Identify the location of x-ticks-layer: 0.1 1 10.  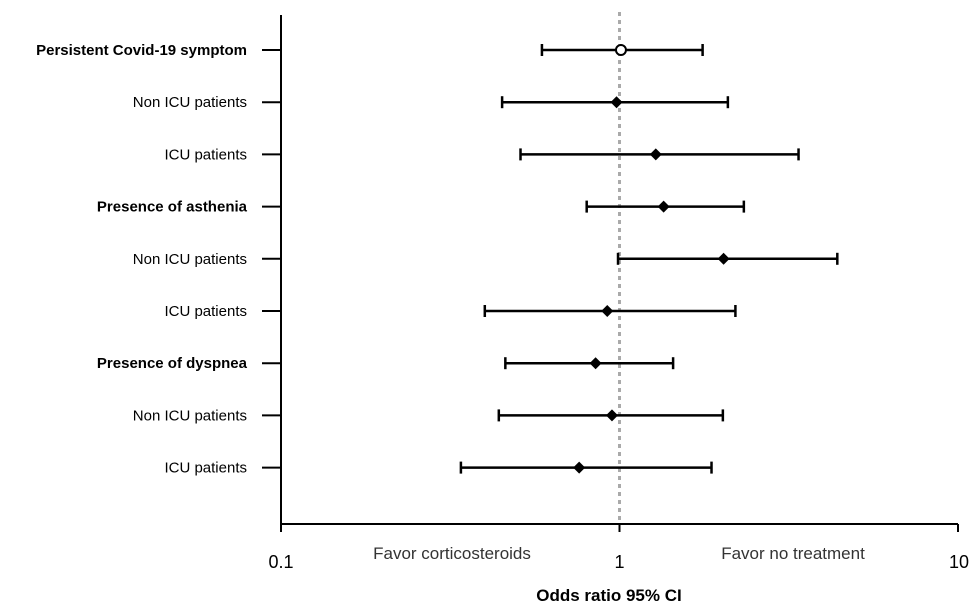
(618, 548).